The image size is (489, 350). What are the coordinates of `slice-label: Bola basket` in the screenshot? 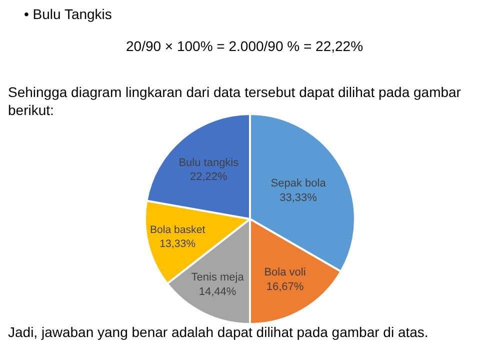 It's located at (178, 230).